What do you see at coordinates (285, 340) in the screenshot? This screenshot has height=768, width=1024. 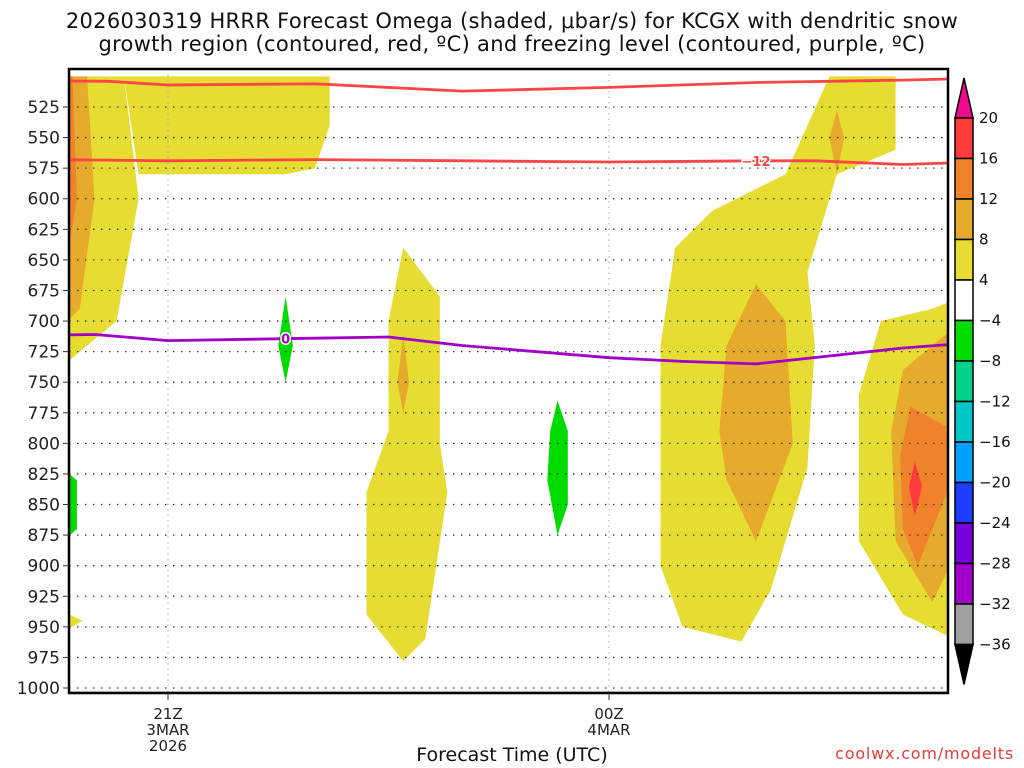 I see `contour-label-freezing-level: 0` at bounding box center [285, 340].